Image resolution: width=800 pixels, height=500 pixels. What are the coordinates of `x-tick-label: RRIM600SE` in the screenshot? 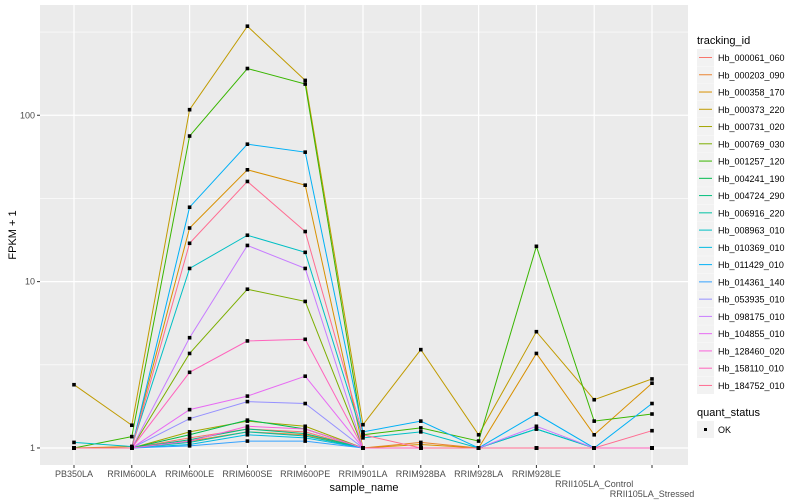 It's located at (247, 474).